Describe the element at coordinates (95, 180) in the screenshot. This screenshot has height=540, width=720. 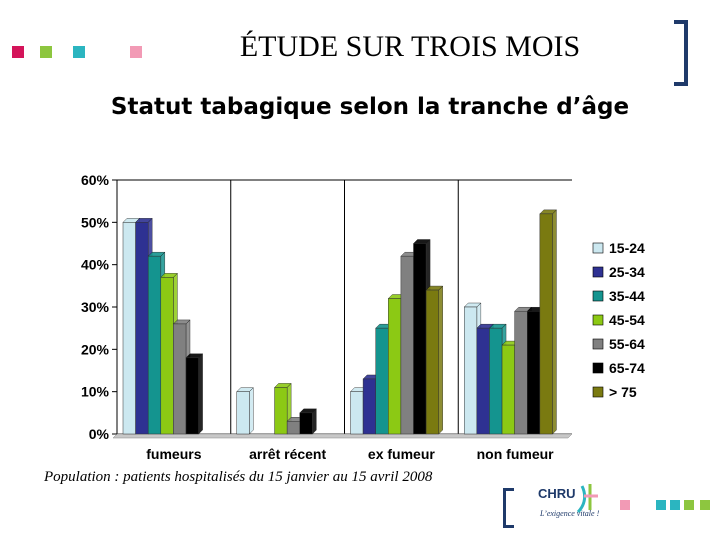
I see `y-tick-label: 60%` at that location.